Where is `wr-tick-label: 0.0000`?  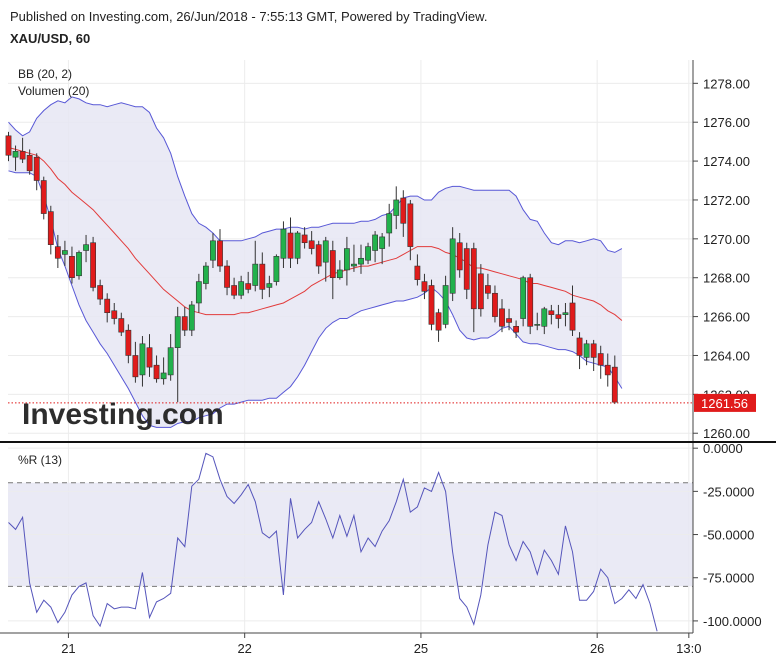 wr-tick-label: 0.0000 is located at coordinates (723, 448).